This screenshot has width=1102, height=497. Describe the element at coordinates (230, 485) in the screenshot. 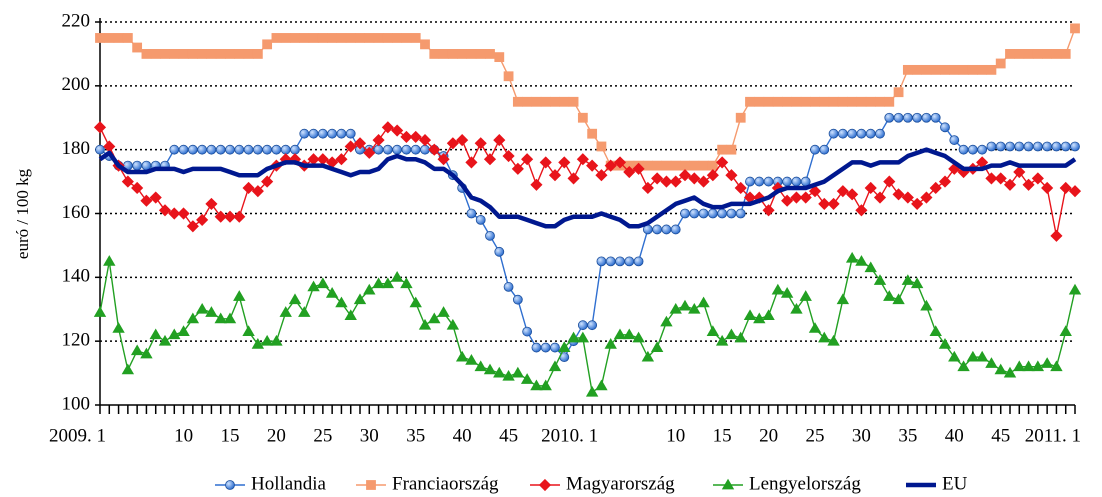

I see `legend-marker` at that location.